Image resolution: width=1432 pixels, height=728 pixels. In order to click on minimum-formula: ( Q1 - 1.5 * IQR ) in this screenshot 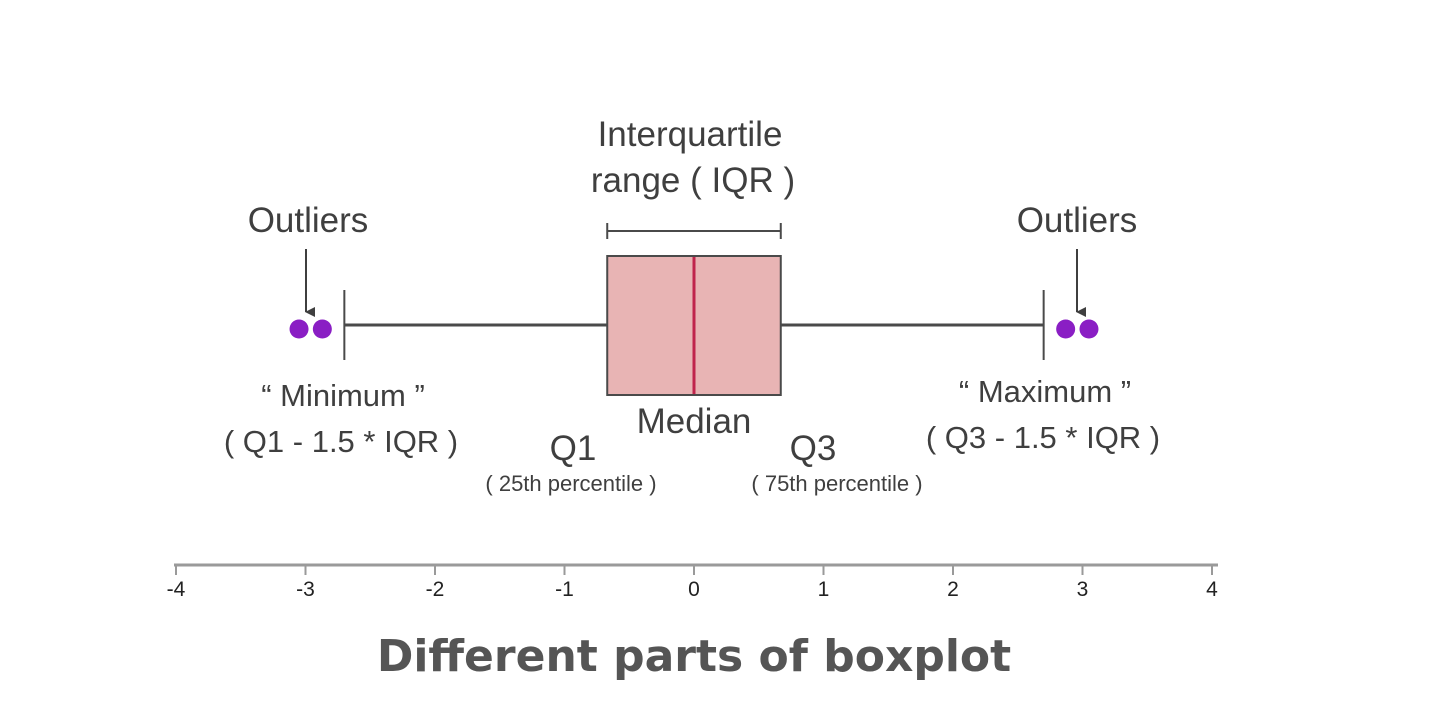, I will do `click(341, 441)`.